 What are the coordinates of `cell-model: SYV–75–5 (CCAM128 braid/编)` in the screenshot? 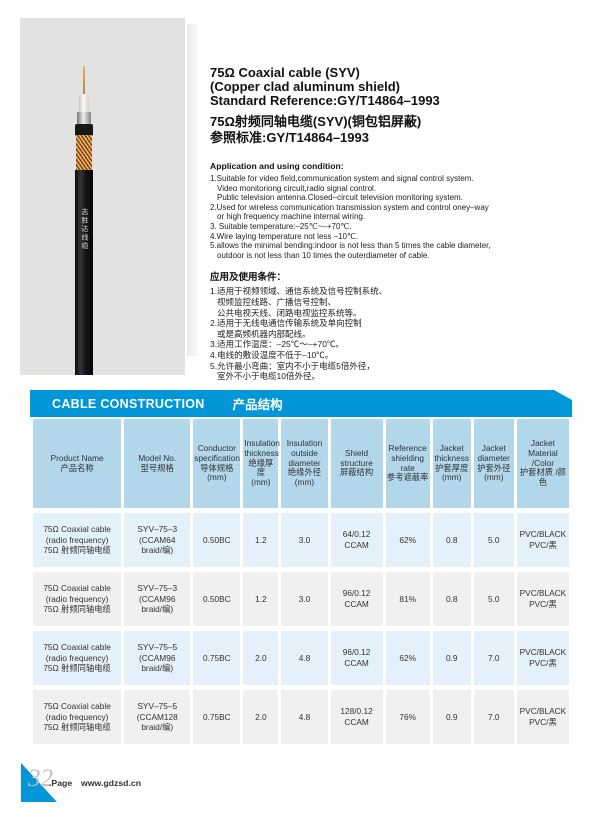 It's located at (157, 717).